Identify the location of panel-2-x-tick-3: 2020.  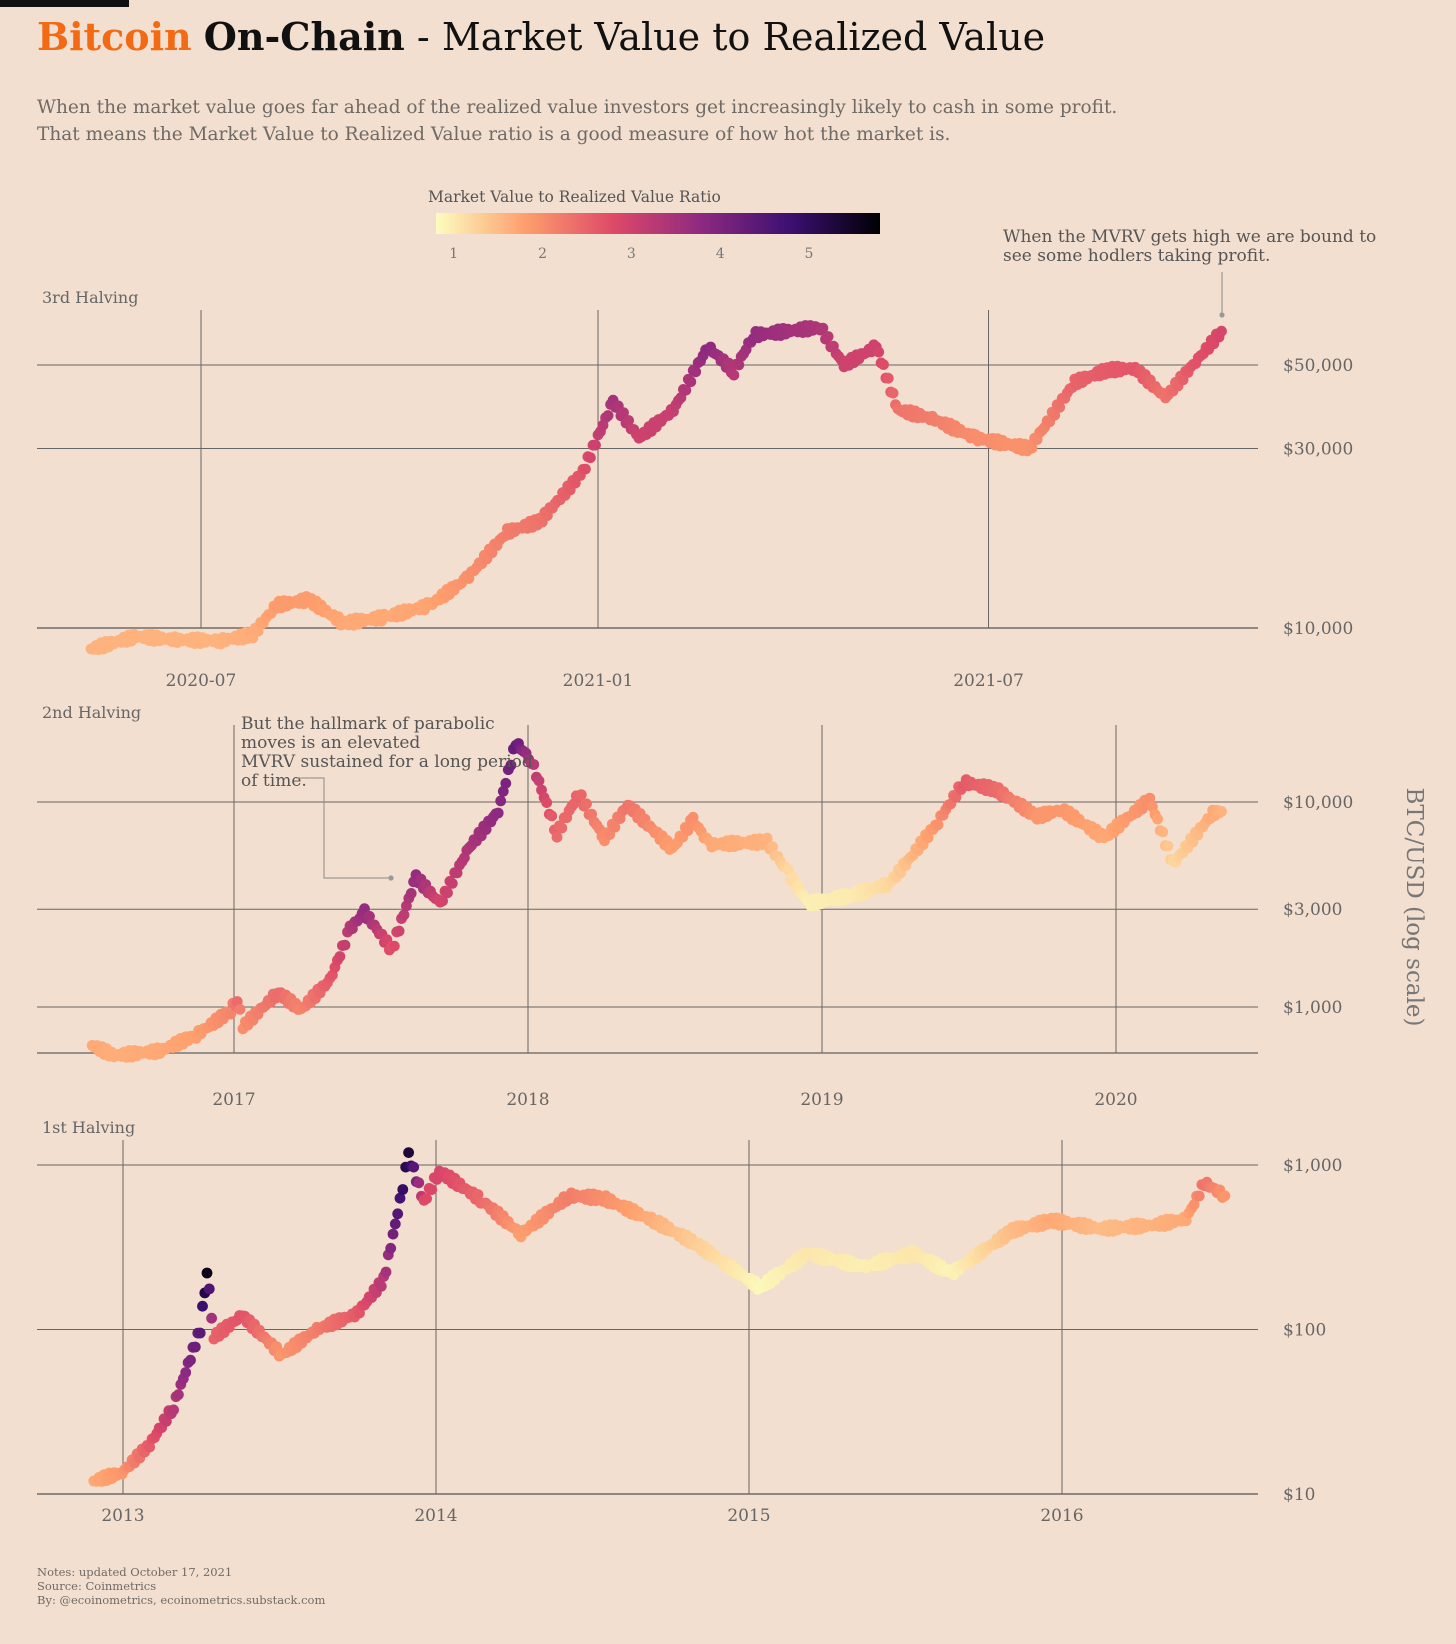
(1115, 1100).